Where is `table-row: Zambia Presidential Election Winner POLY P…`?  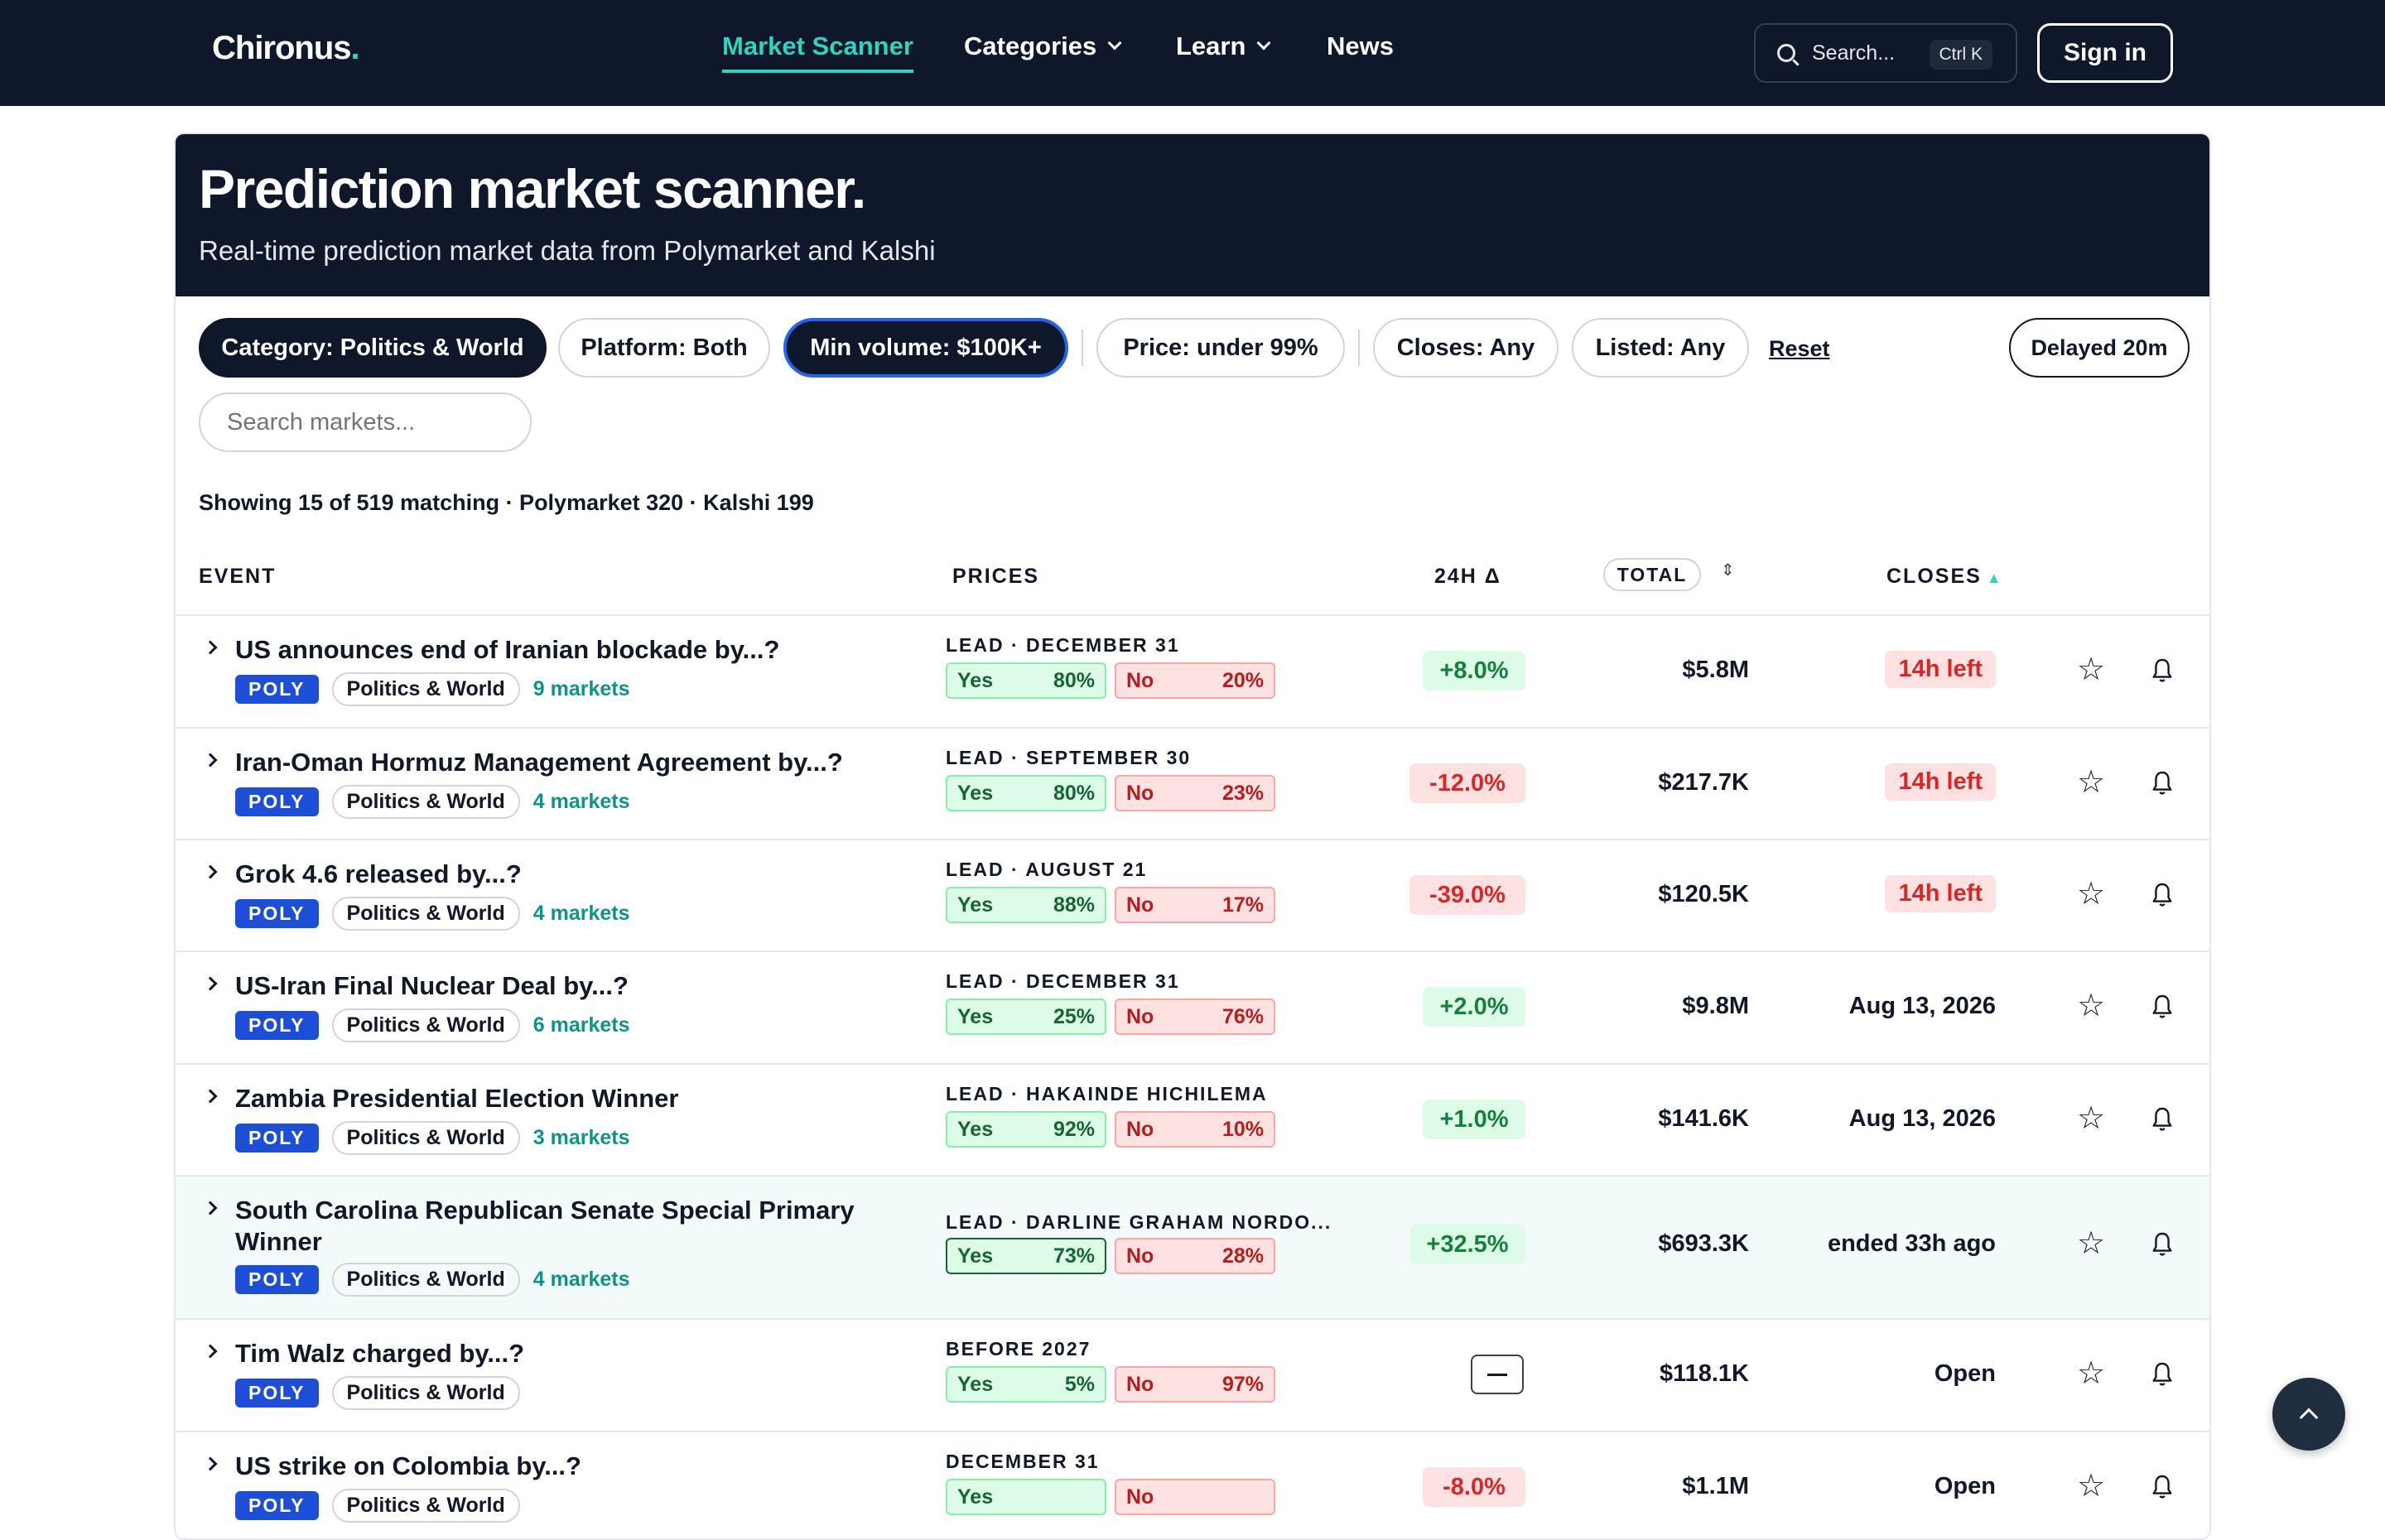 table-row: Zambia Presidential Election Winner POLY P… is located at coordinates (1192, 1121).